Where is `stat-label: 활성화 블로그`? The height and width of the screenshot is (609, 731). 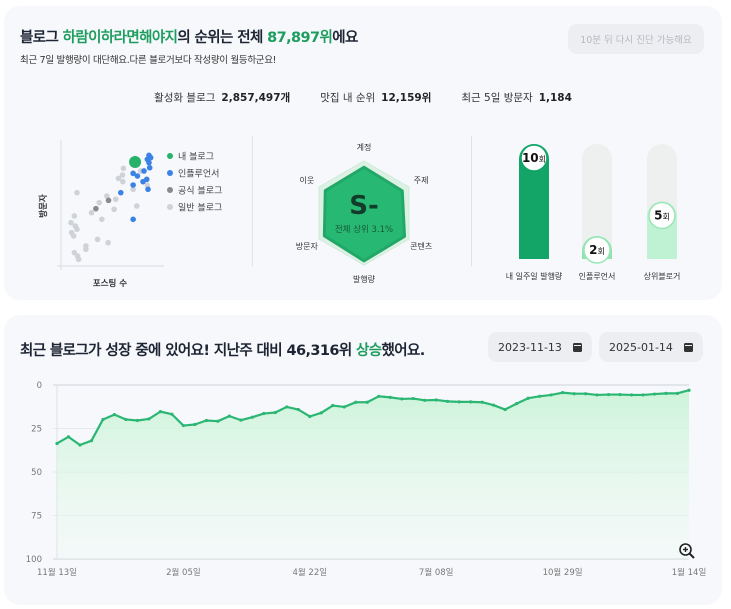
stat-label: 활성화 블로그 is located at coordinates (185, 98).